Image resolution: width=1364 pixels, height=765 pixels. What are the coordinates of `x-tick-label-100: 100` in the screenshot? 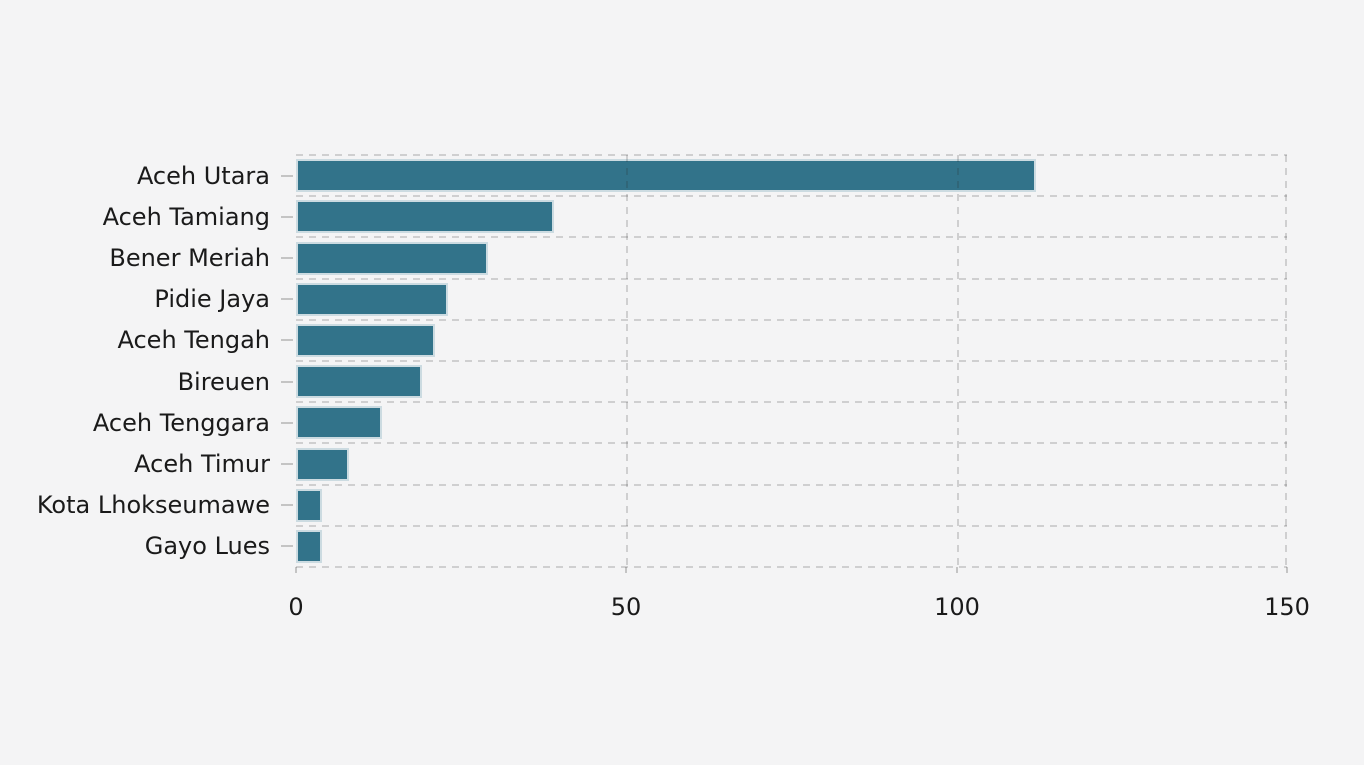 It's located at (957, 607).